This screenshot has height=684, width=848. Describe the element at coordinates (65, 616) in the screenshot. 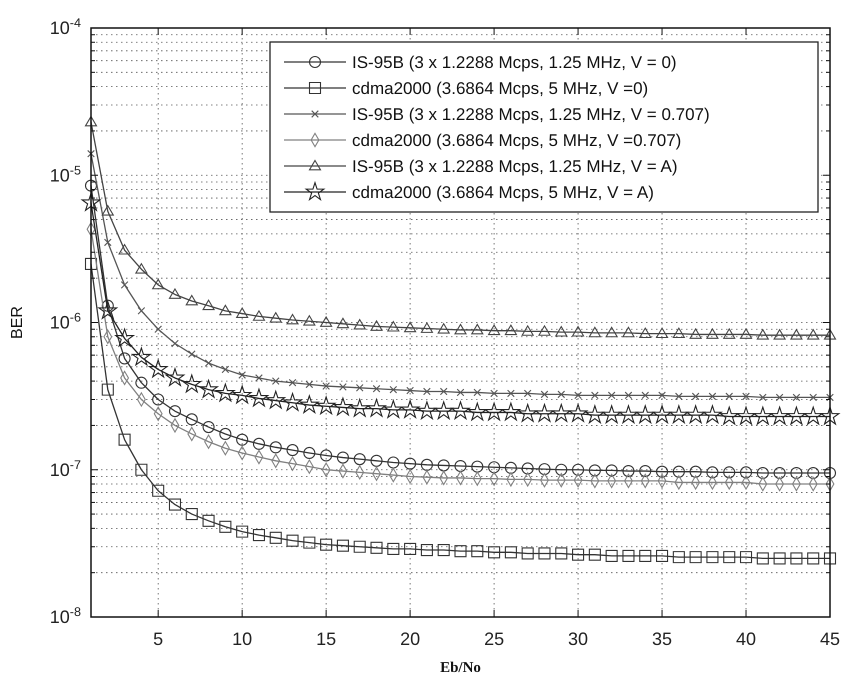

I see `y-tick-label: 10$^{-8}$` at that location.